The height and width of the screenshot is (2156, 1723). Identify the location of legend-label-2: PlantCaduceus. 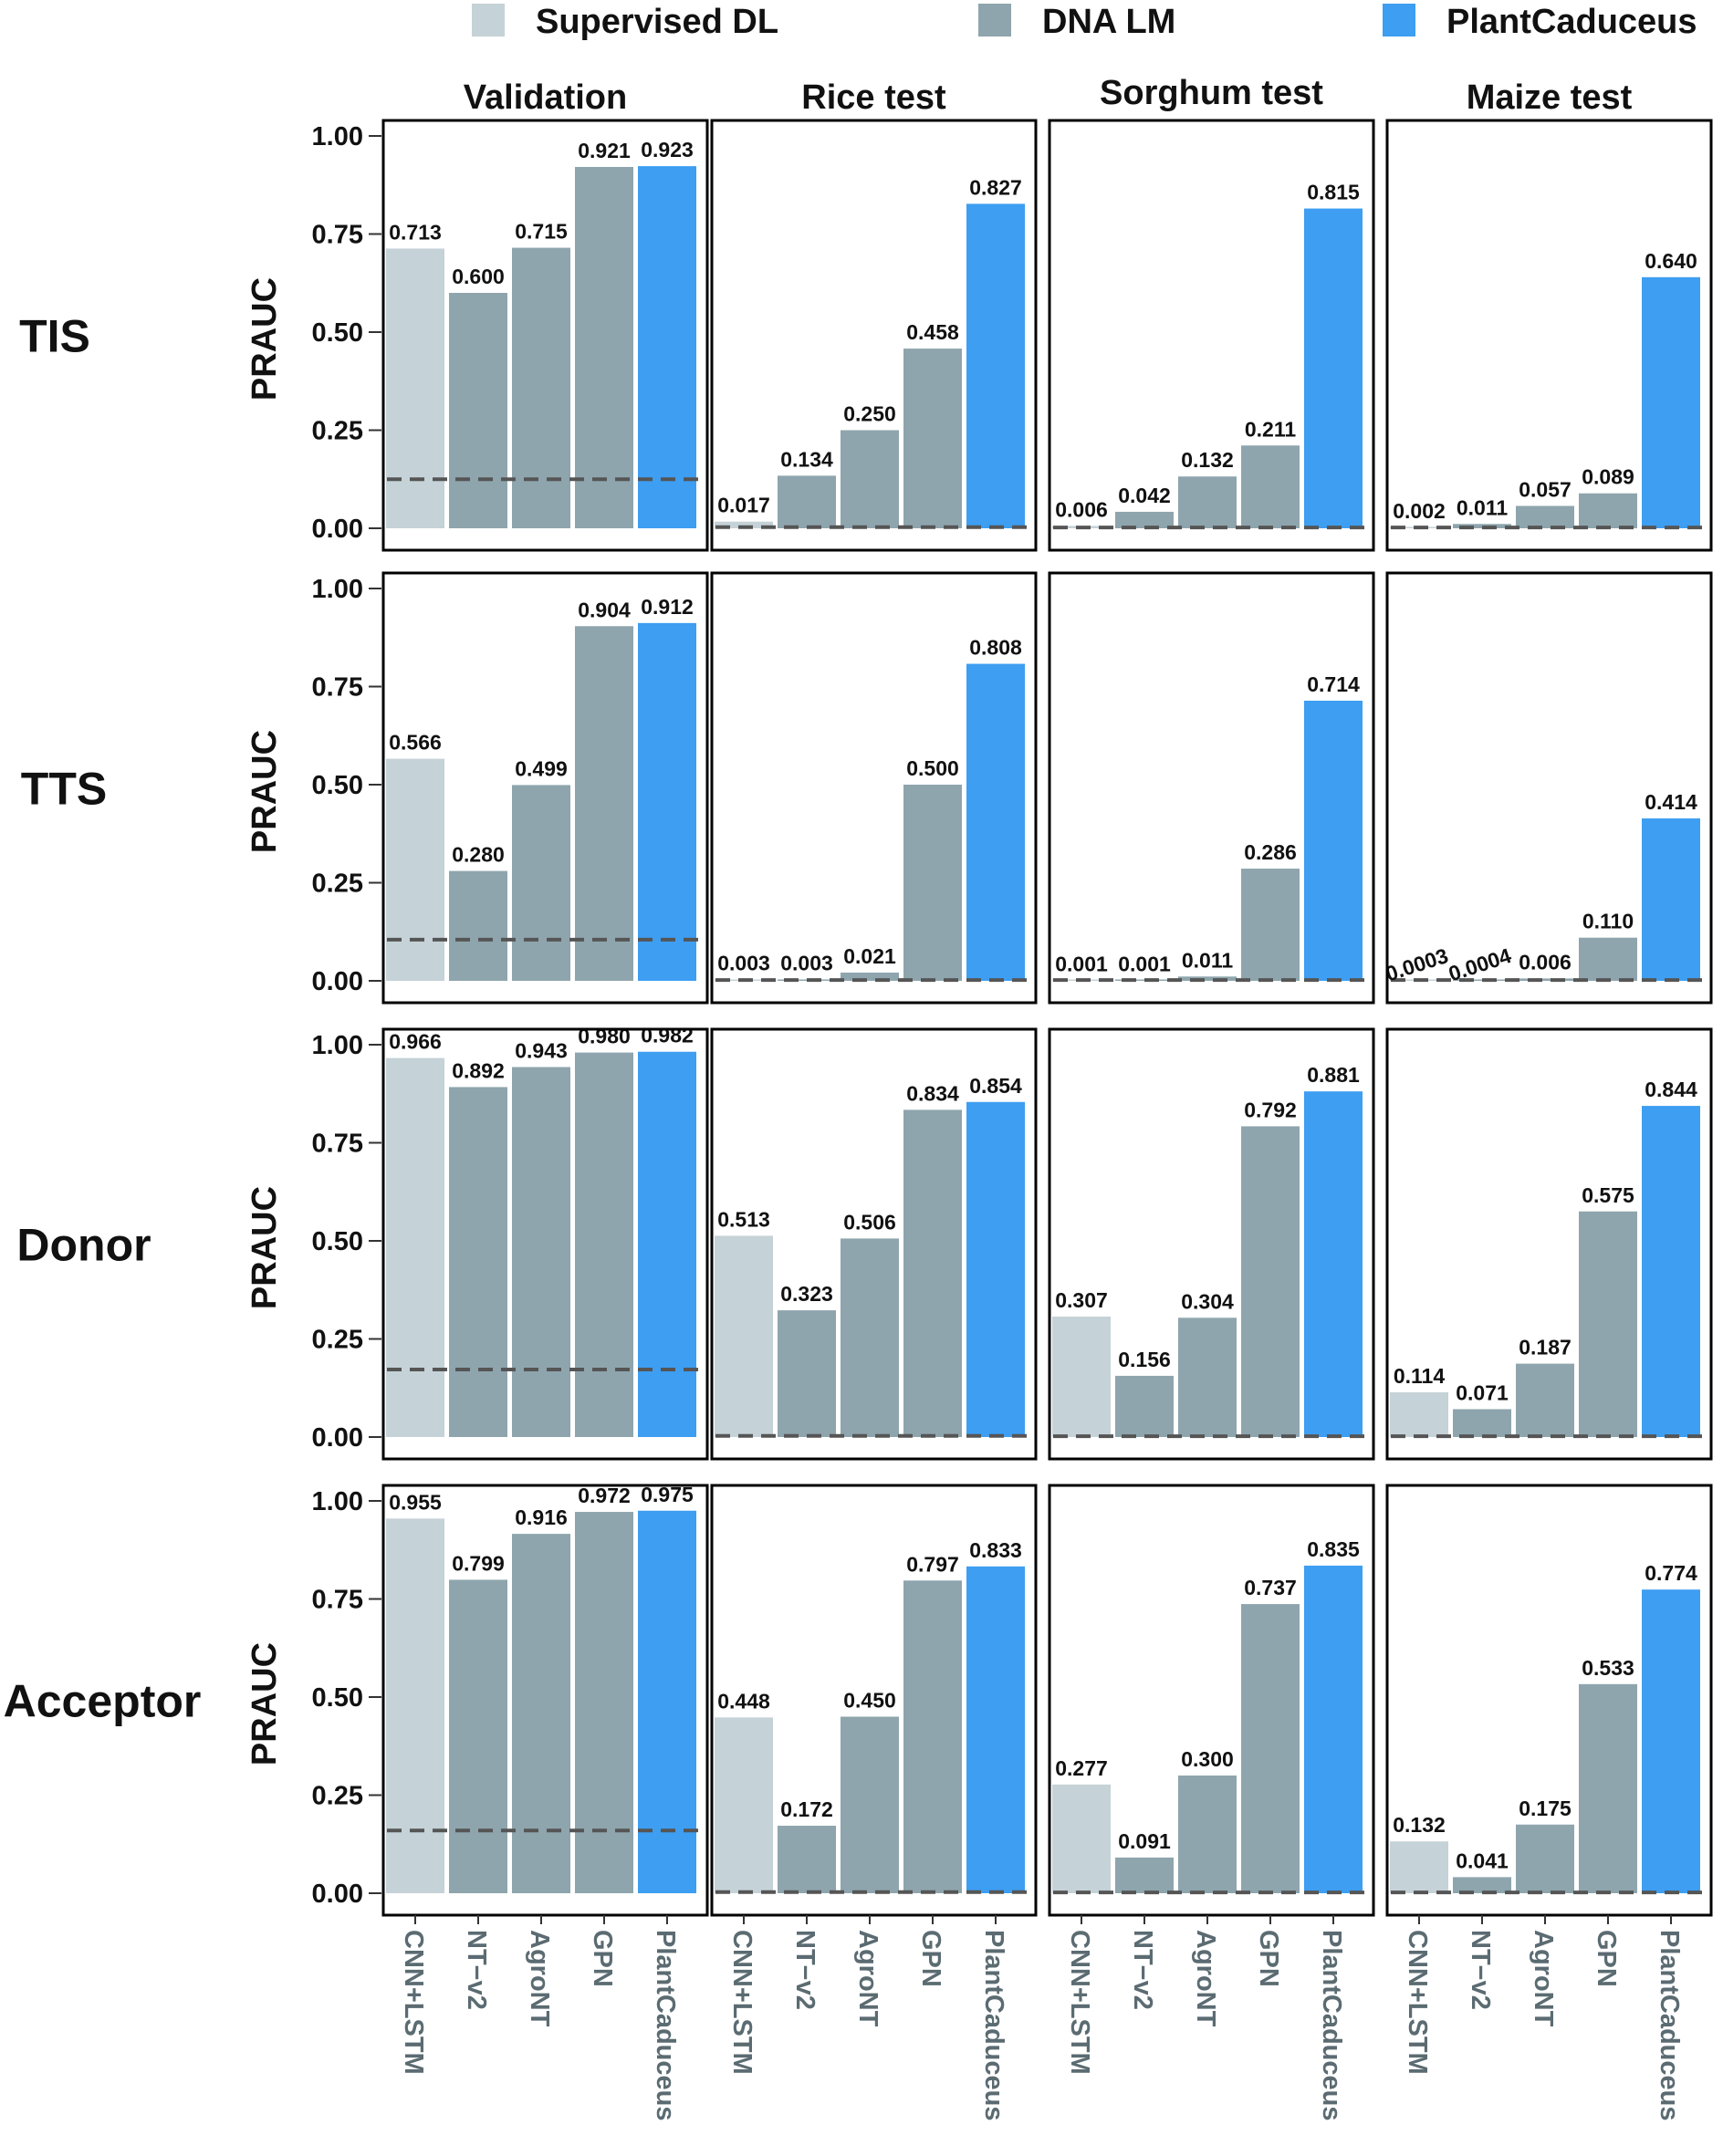
(1571, 22).